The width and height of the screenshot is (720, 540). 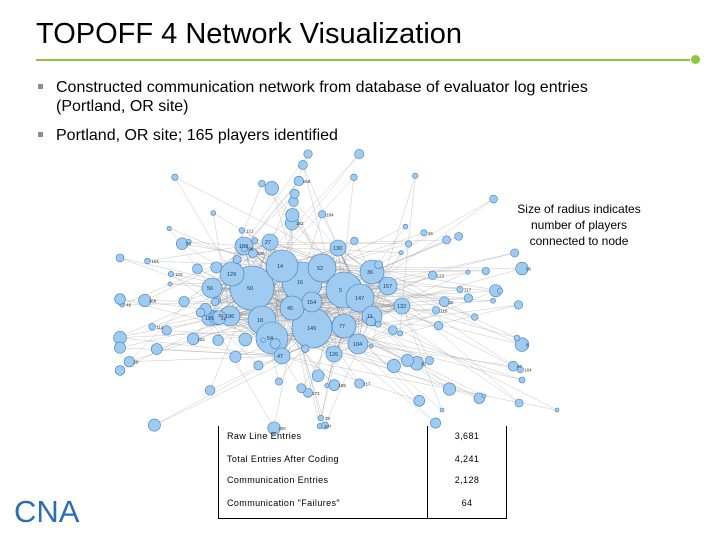 What do you see at coordinates (284, 503) in the screenshot?
I see `stats-label: Communication "Failures"` at bounding box center [284, 503].